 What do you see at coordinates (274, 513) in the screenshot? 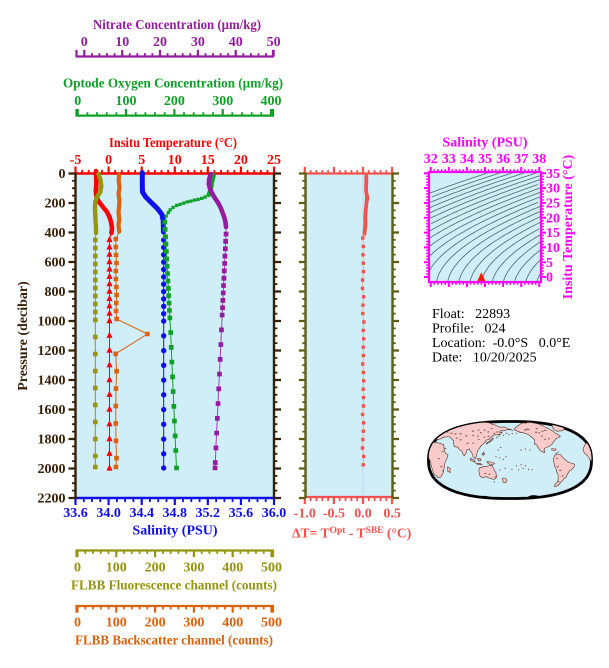
I see `svg-text: 36.0` at bounding box center [274, 513].